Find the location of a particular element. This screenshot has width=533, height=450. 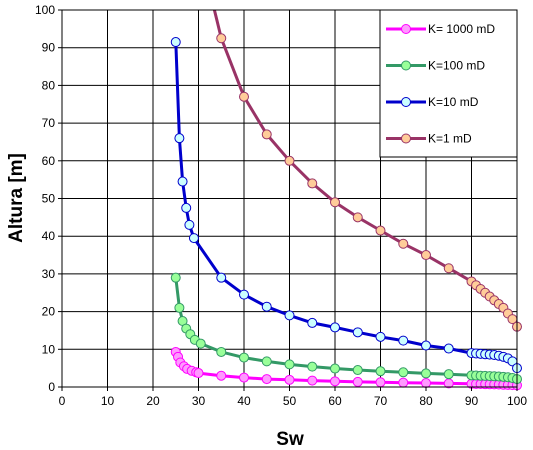

x-tick-label: 60 is located at coordinates (335, 401).